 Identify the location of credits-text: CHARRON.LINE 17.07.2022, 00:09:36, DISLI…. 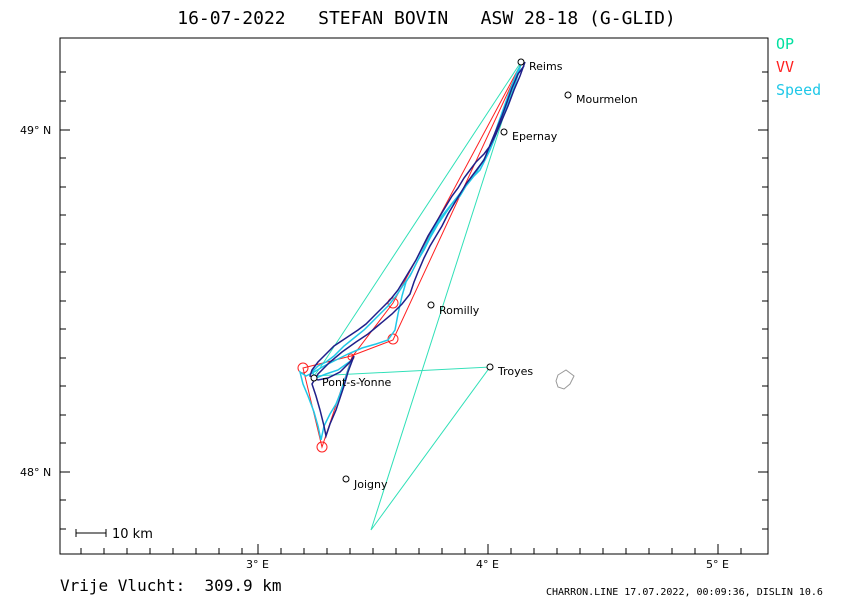
(684, 592).